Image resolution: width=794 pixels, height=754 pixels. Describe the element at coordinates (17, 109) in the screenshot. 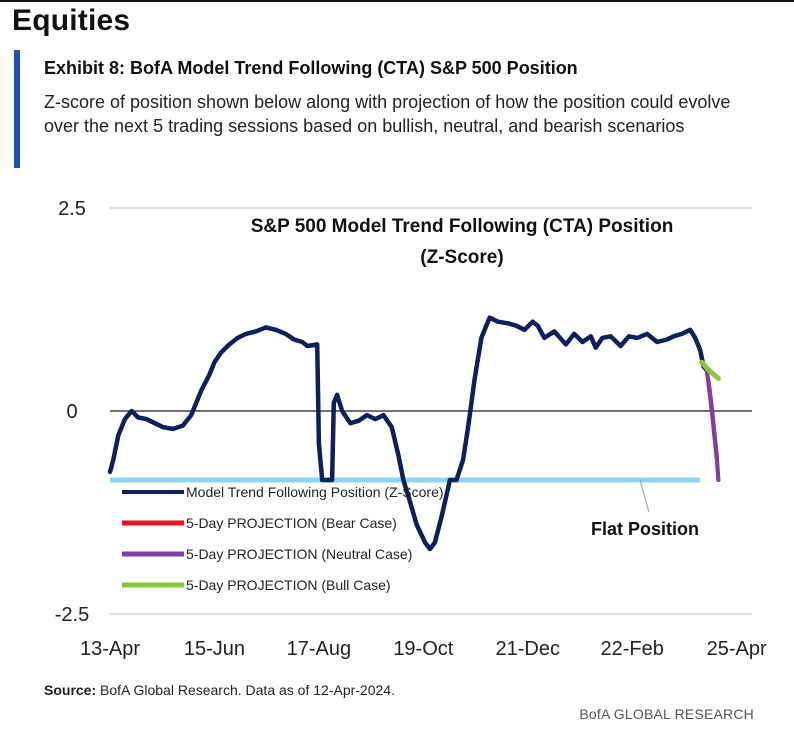

I see `accent-bar` at that location.